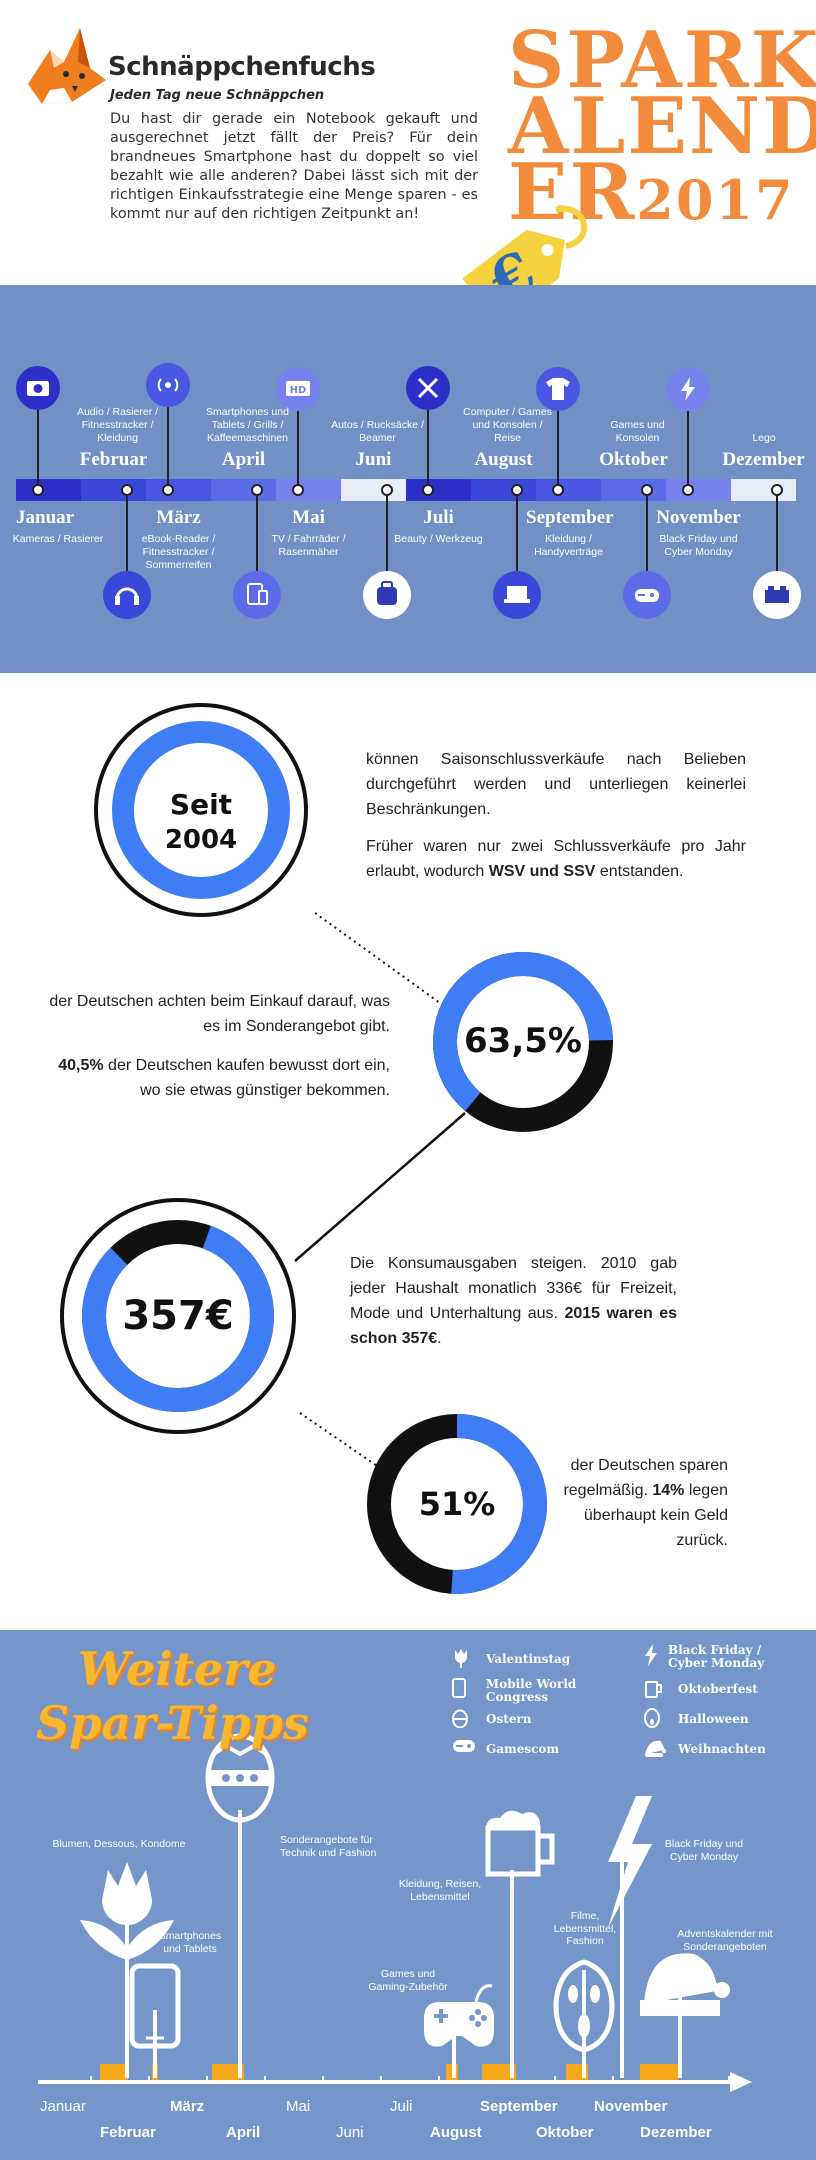 The image size is (816, 2160). I want to click on tip-note-mwc: Smartphones und Tablets, so click(190, 1942).